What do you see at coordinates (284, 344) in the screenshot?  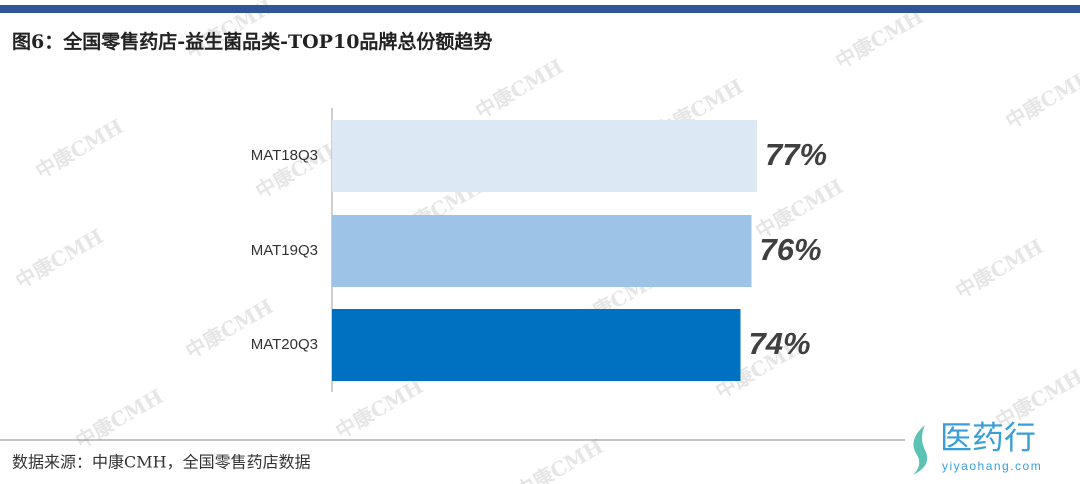 I see `y-tick-label: MAT20Q3` at bounding box center [284, 344].